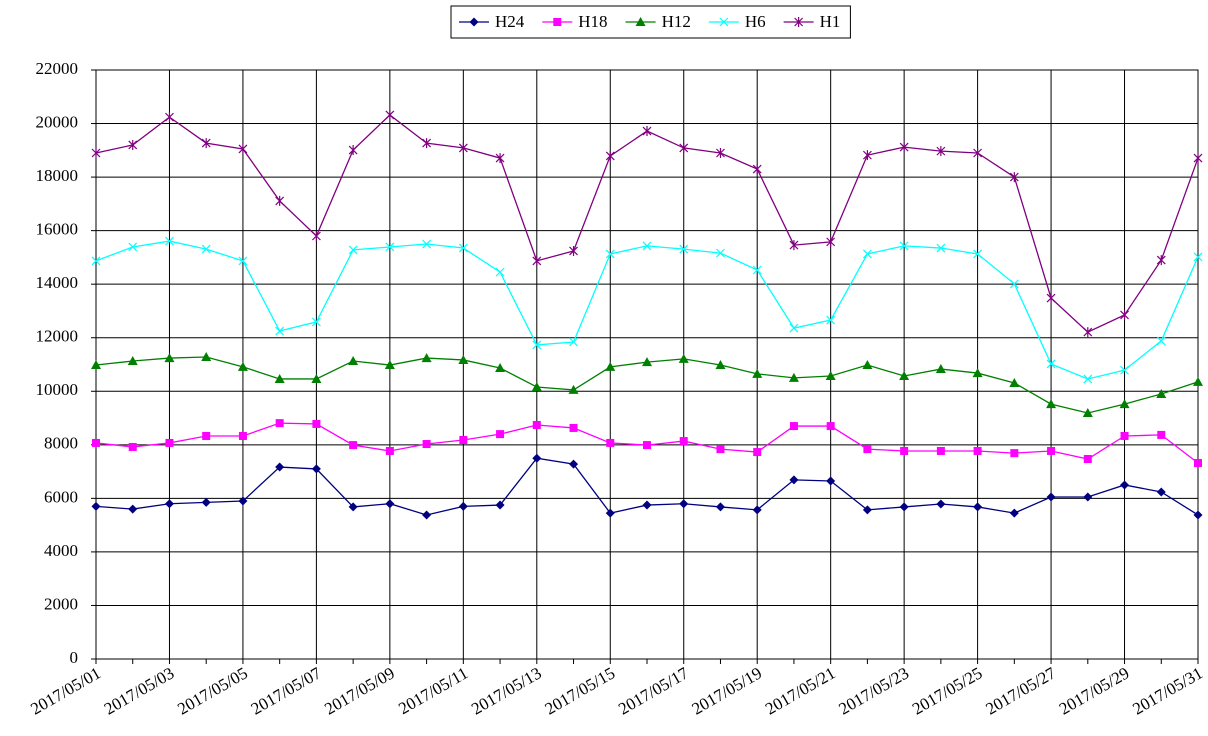  Describe the element at coordinates (359, 690) in the screenshot. I see `x-tick-label: 2017/05/09` at that location.